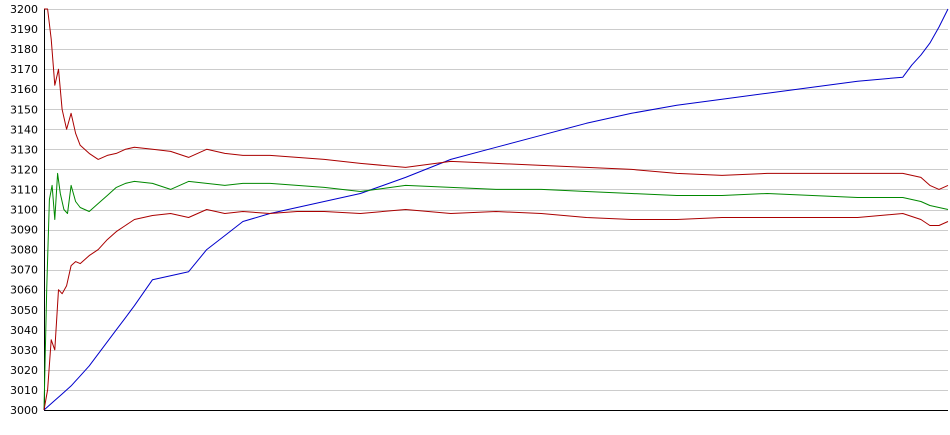 The height and width of the screenshot is (435, 950). Describe the element at coordinates (24, 9) in the screenshot. I see `y-tick-label: 3200` at that location.